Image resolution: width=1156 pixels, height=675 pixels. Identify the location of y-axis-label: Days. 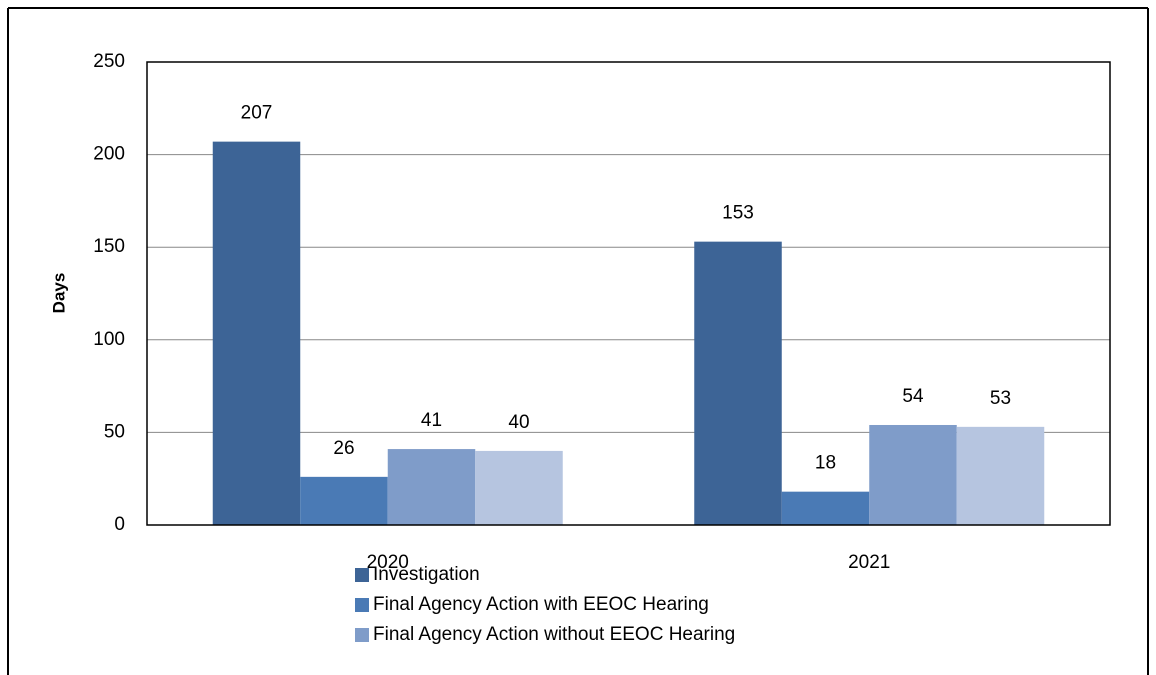
(58, 293).